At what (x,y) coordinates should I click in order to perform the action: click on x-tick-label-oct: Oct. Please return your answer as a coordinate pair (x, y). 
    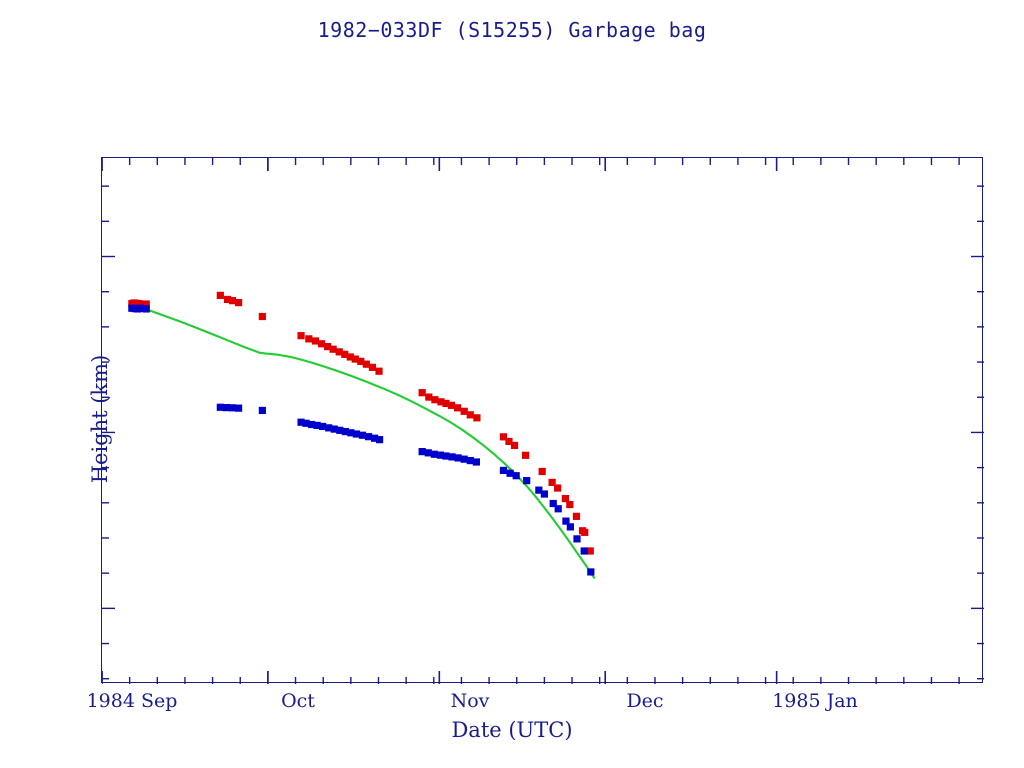
    Looking at the image, I should click on (298, 701).